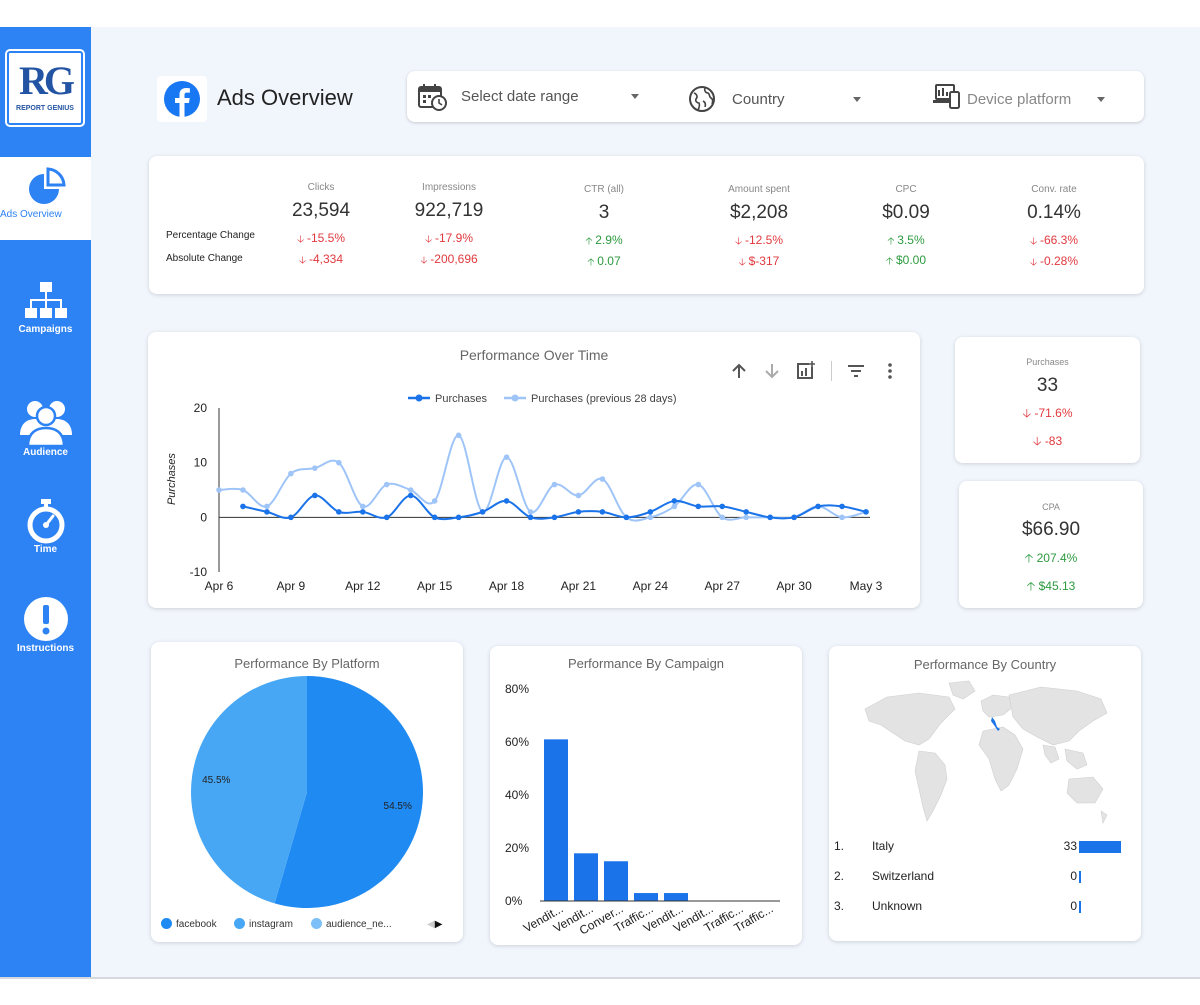 This screenshot has height=1005, width=1200. Describe the element at coordinates (210, 235) in the screenshot. I see `percentage-change-label: Percentage Change` at that location.